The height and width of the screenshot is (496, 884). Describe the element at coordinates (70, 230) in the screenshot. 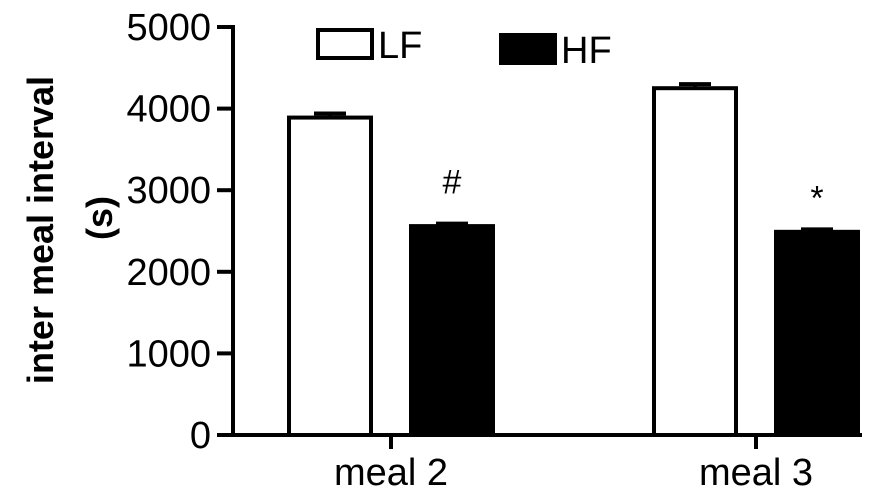

I see `y-axis-title: inter meal interval (s)` at that location.